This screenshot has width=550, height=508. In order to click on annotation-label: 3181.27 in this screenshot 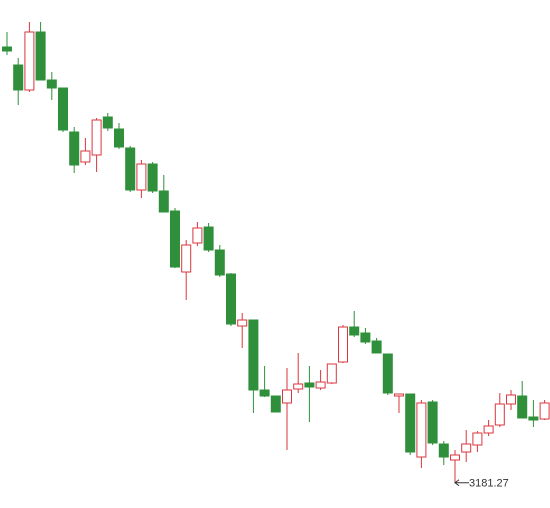, I will do `click(489, 484)`.